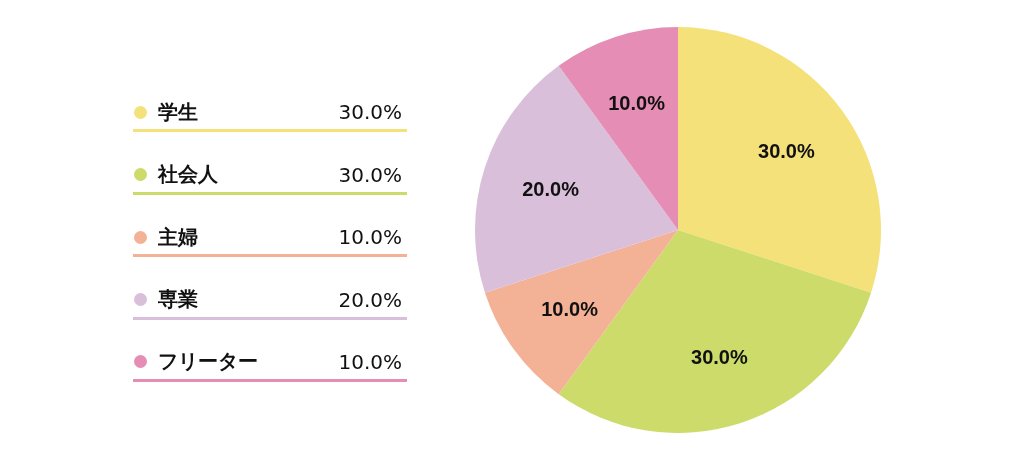 The width and height of the screenshot is (1024, 452). I want to click on data-label: 20.0%, so click(551, 188).